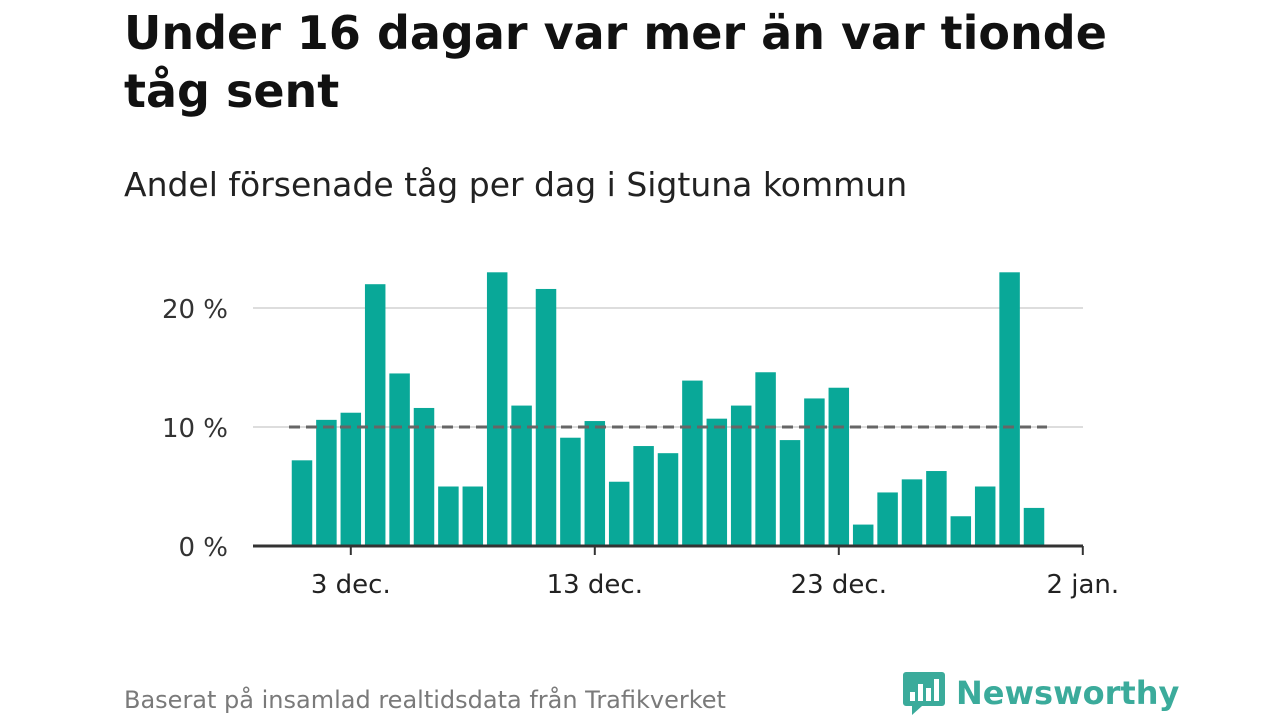 The width and height of the screenshot is (1280, 720). I want to click on y-tick-label: 20 %, so click(195, 310).